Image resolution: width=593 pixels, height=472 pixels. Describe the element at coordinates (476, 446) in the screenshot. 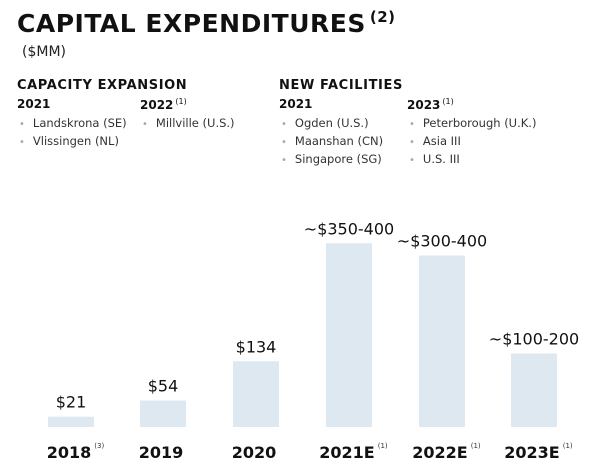

I see `tick-footnote-2022E: (1)` at that location.